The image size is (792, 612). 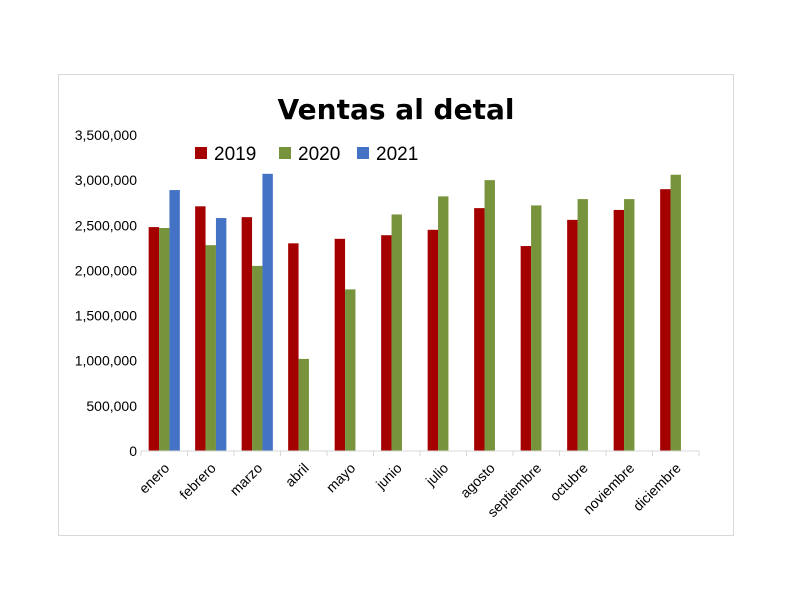 What do you see at coordinates (111, 406) in the screenshot?
I see `y-tick-label: 500,000` at bounding box center [111, 406].